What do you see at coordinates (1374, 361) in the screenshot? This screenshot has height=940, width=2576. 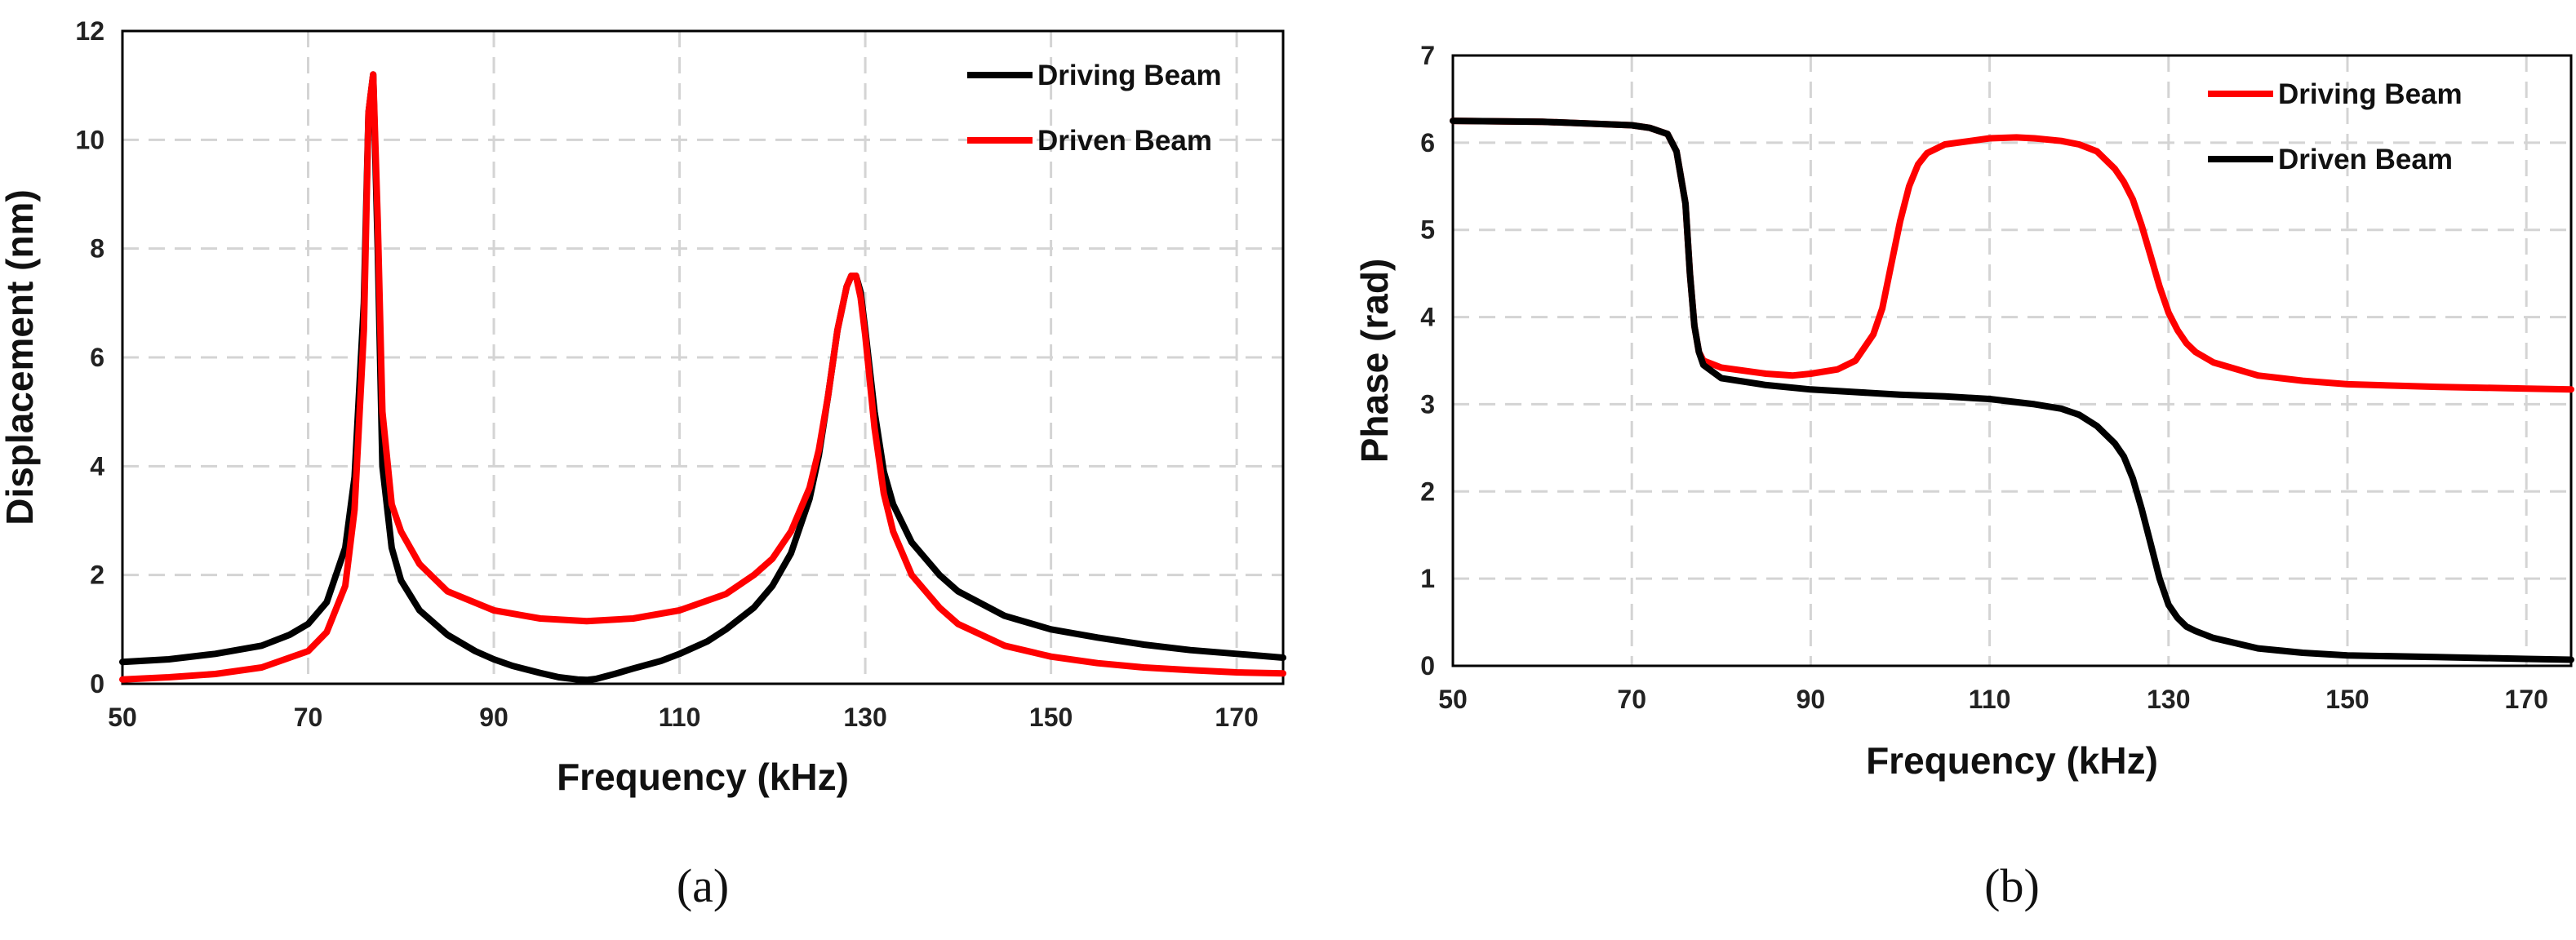 I see `y-axis-title: Phase (rad)` at bounding box center [1374, 361].